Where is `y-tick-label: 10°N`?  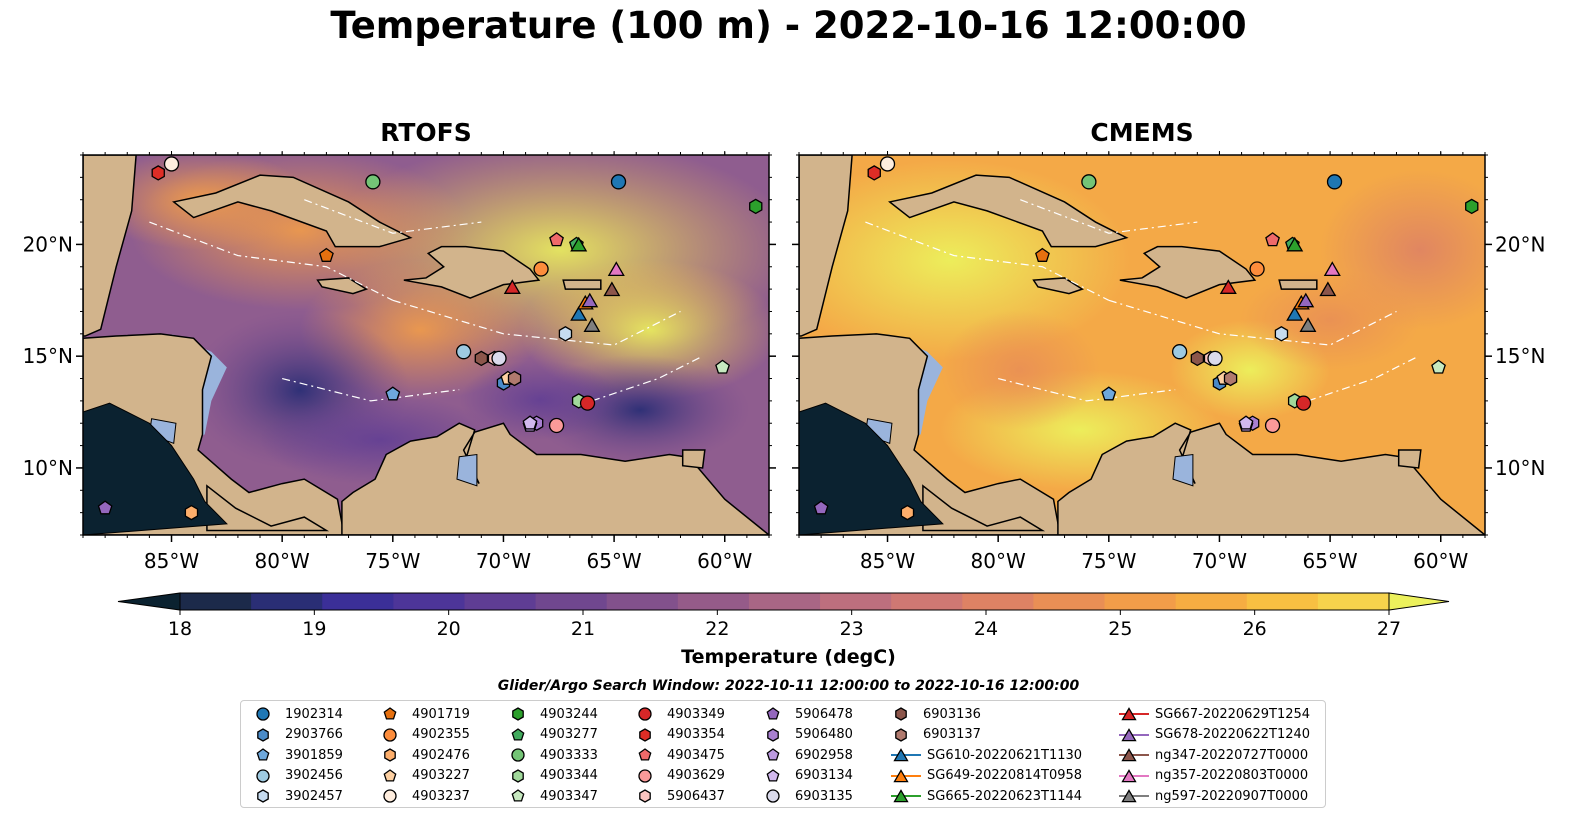
y-tick-label: 10°N is located at coordinates (48, 468).